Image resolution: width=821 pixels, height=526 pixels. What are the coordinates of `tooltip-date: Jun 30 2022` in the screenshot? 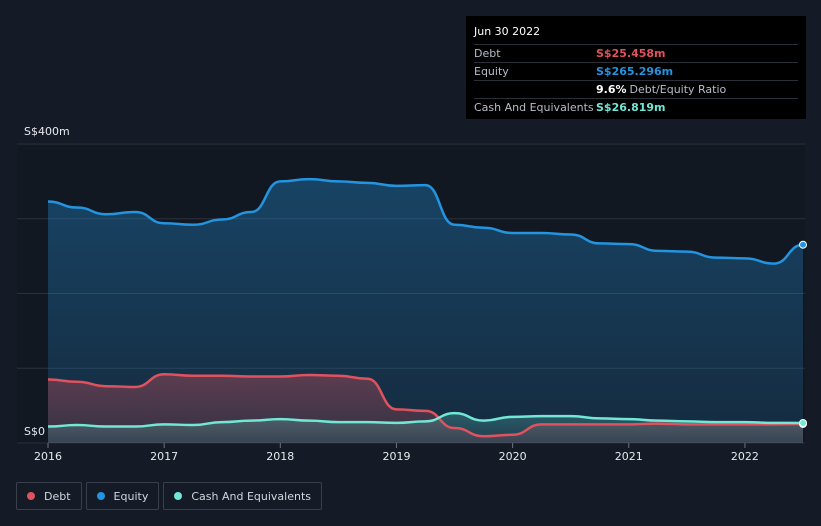 It's located at (636, 33).